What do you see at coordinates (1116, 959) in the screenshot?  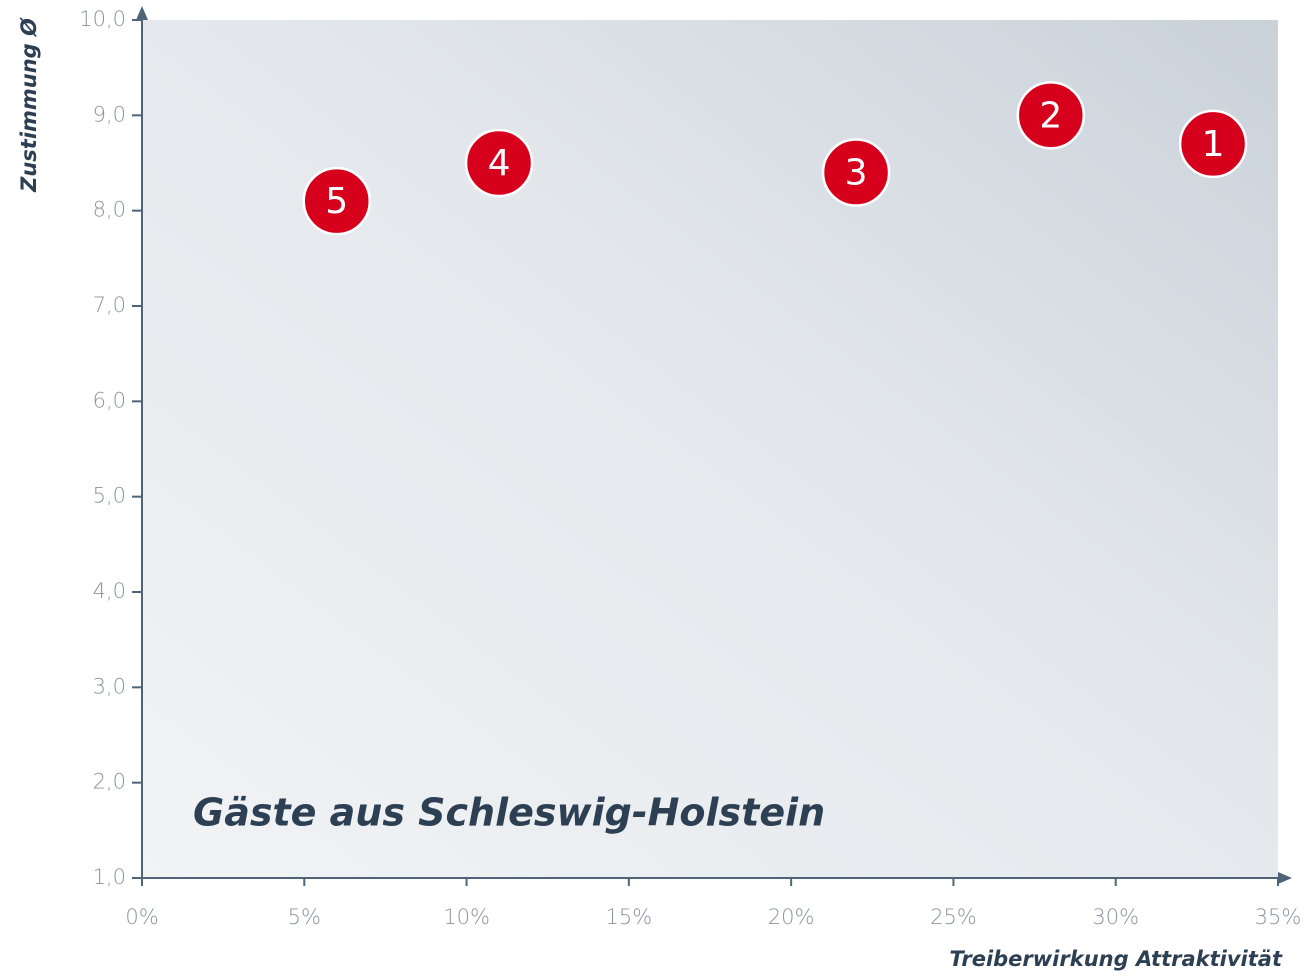 I see `x-axis-label: Treiberwirkung Attraktivität` at bounding box center [1116, 959].